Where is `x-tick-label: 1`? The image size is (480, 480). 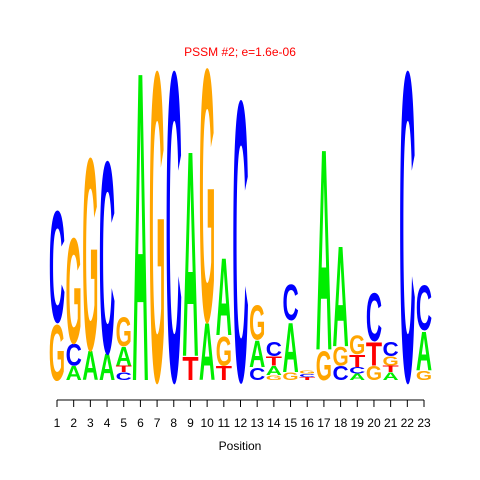 x-tick-label: 1 is located at coordinates (57, 423).